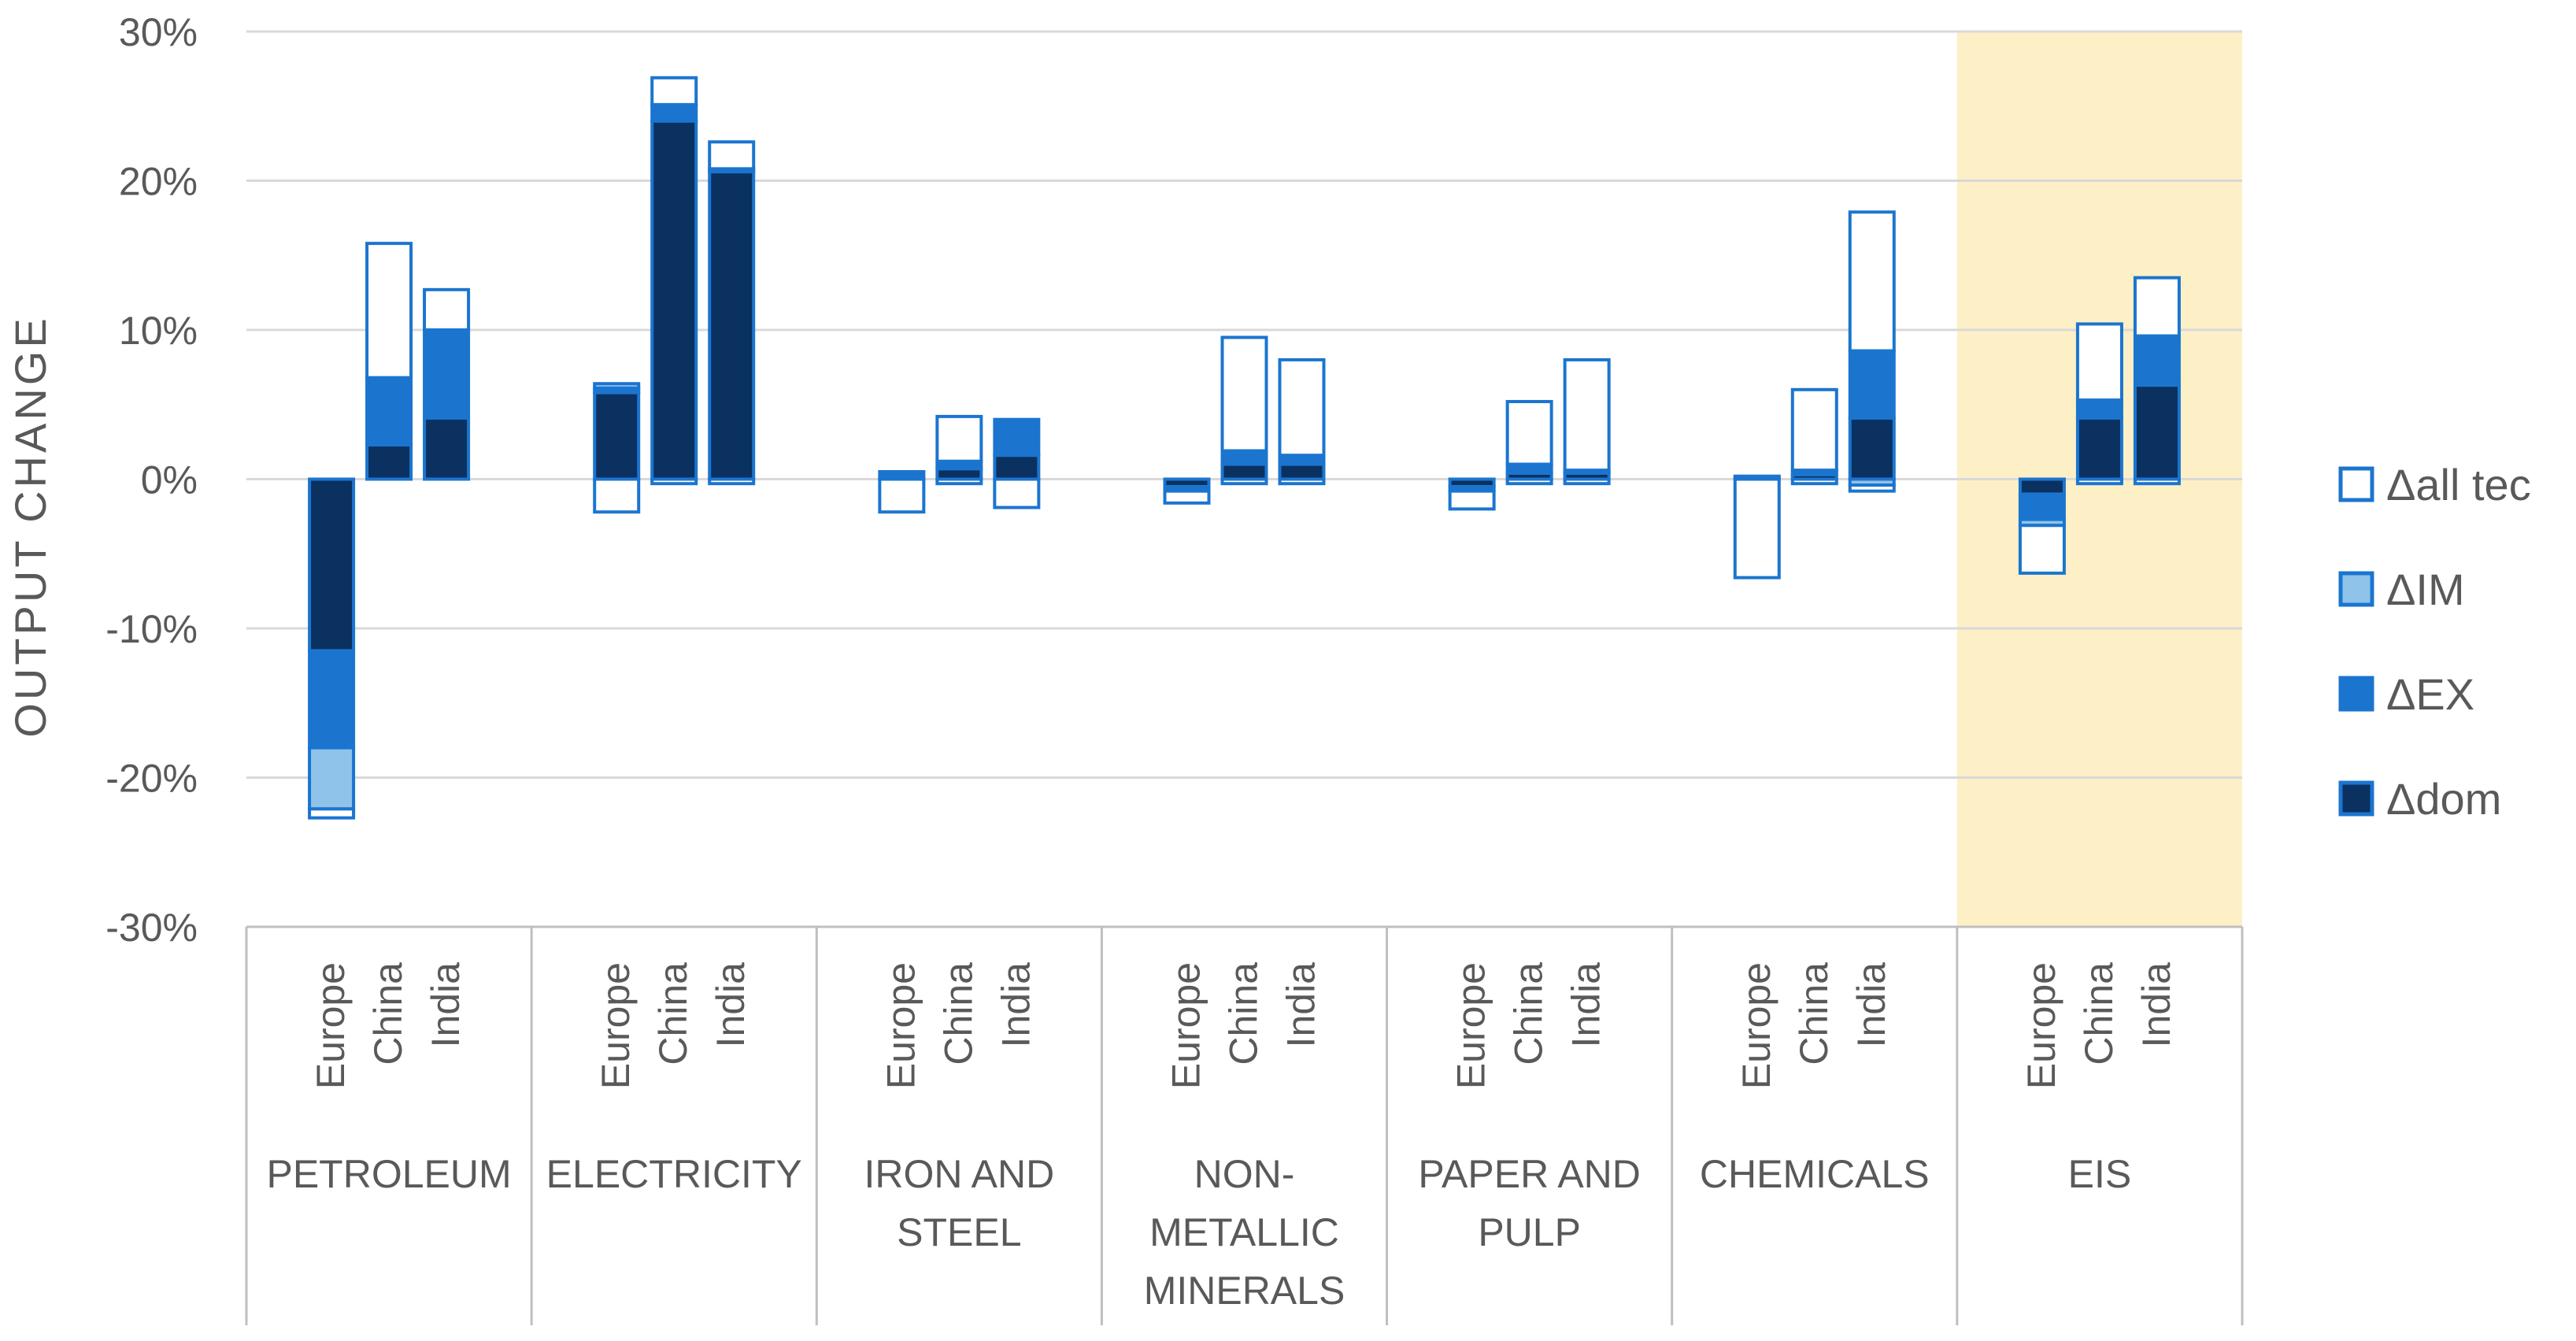  Describe the element at coordinates (674, 1174) in the screenshot. I see `category-label: ELECTRICITY` at that location.